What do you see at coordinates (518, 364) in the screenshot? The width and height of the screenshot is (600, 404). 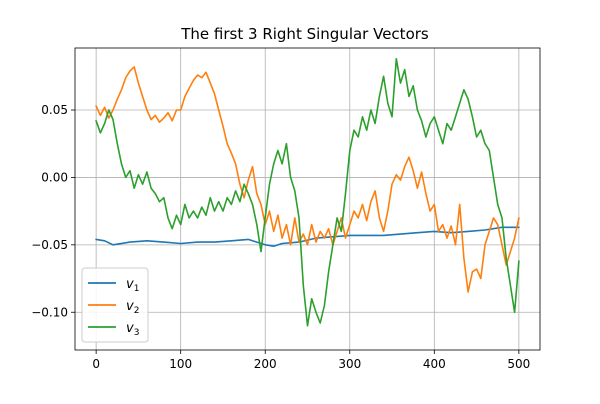 I see `x-tick-label: 500` at bounding box center [518, 364].